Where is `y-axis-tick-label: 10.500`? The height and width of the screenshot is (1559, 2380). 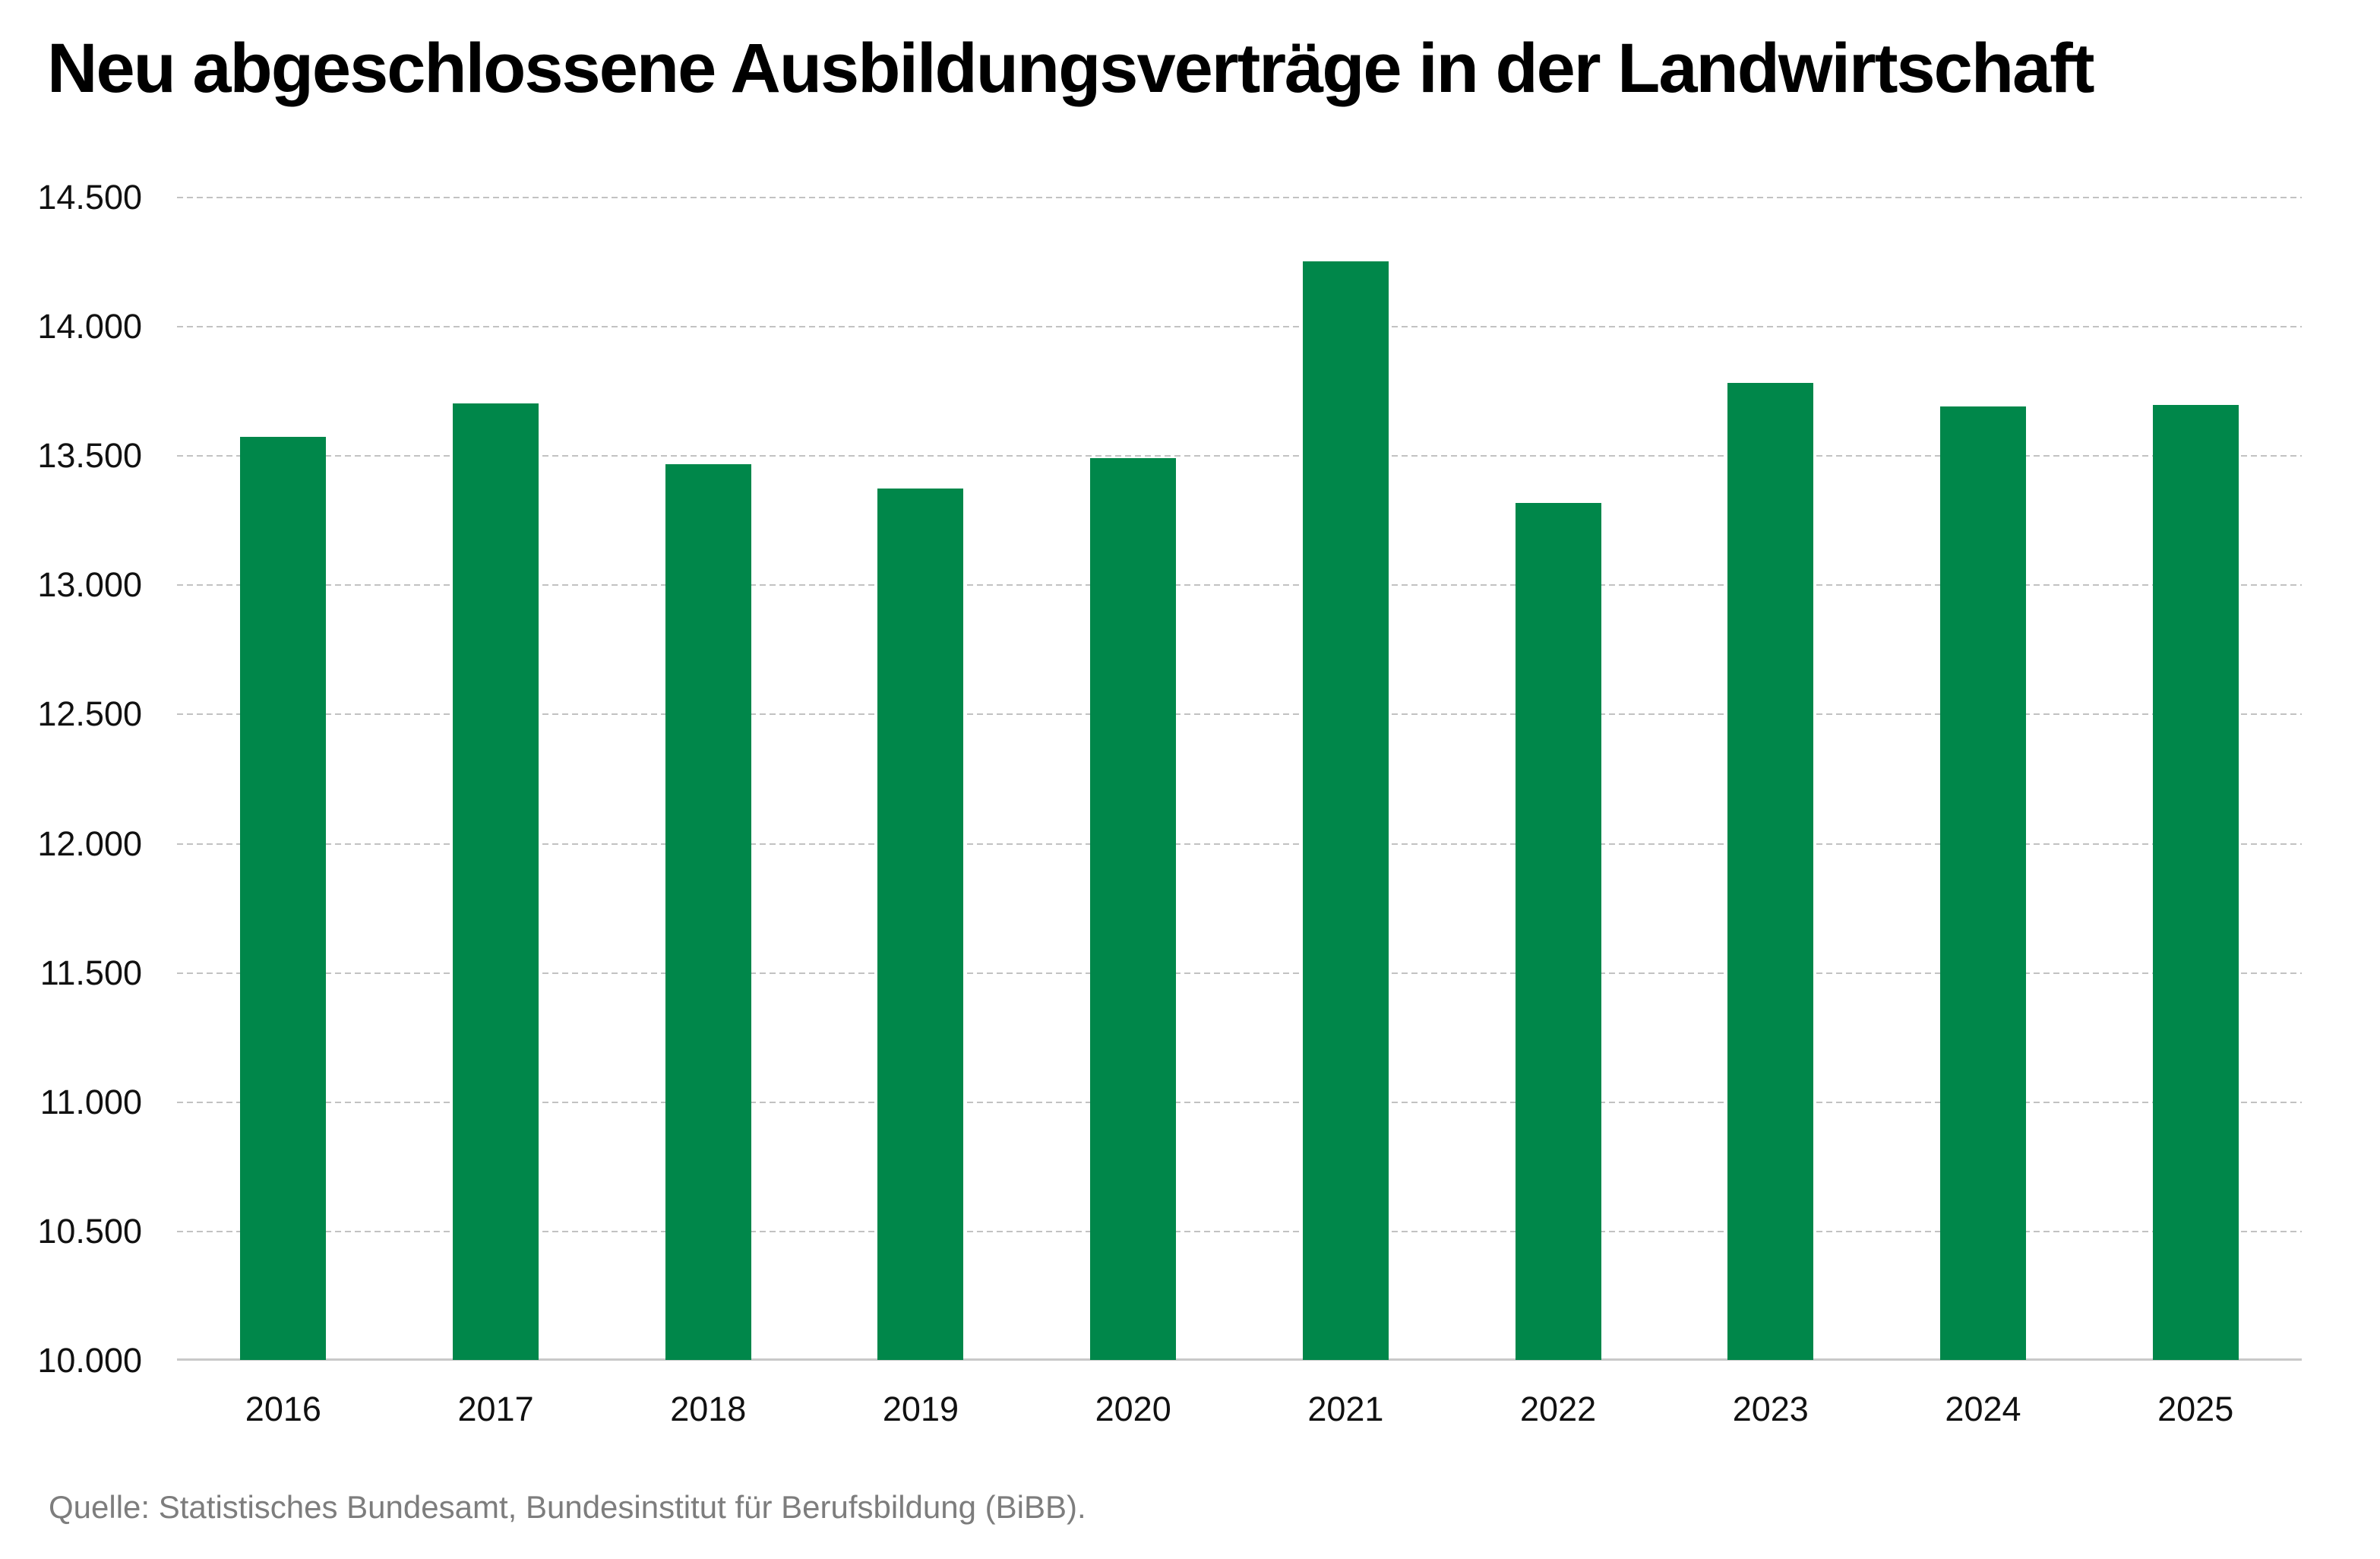 y-axis-tick-label: 10.500 is located at coordinates (89, 1231).